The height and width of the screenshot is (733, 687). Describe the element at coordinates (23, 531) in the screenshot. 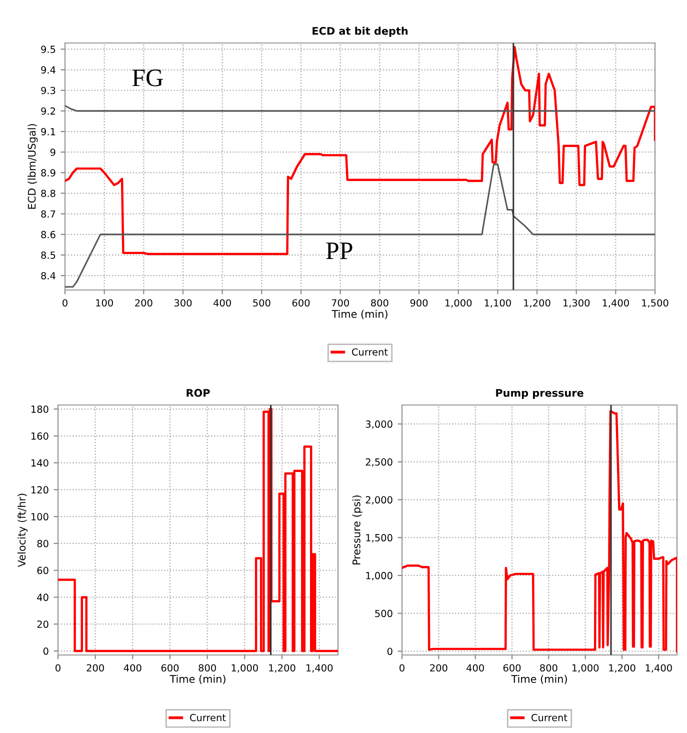

I see `y-axis-title: Velocity (ft/hr)` at that location.